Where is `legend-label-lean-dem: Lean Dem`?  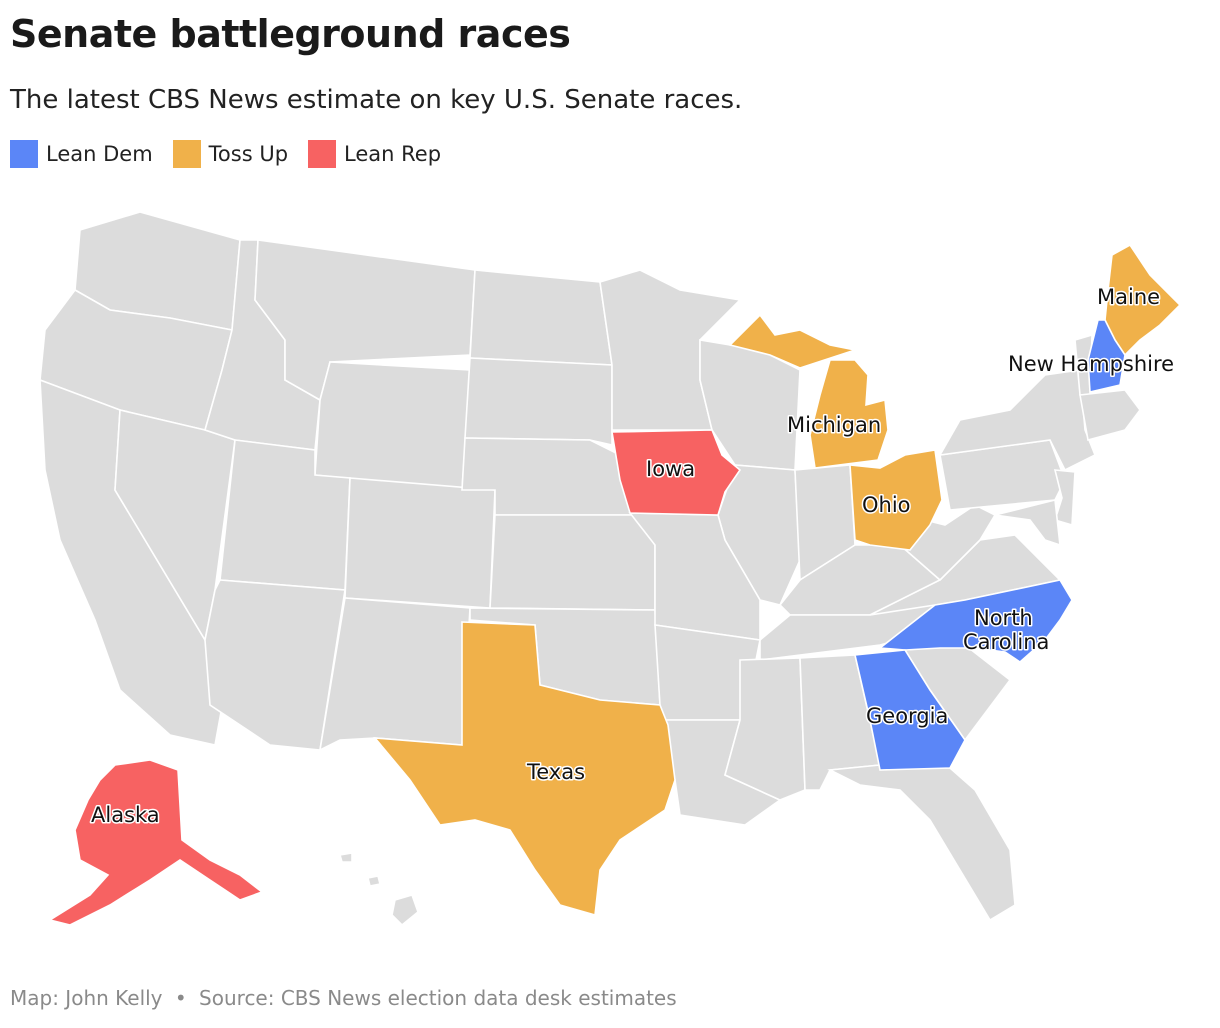 legend-label-lean-dem: Lean Dem is located at coordinates (99, 154).